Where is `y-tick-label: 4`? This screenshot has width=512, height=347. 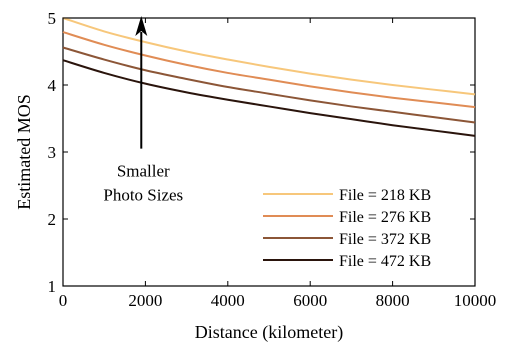 y-tick-label: 4 is located at coordinates (52, 85).